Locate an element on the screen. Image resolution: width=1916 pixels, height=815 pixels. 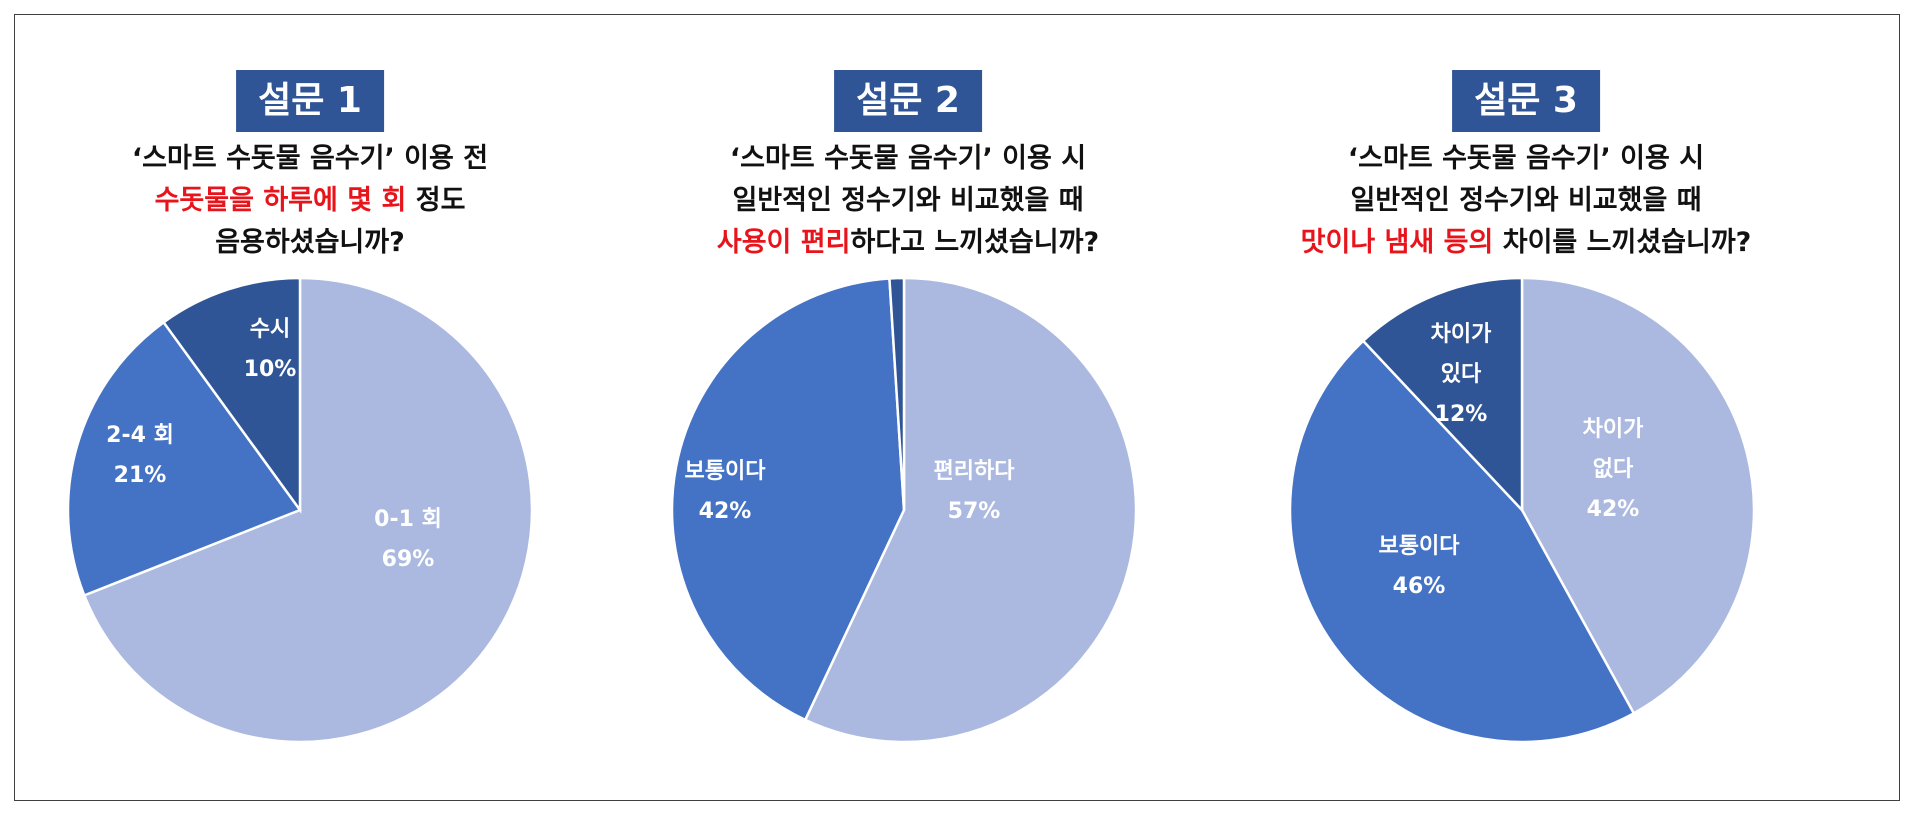
slice-value-label: 21% is located at coordinates (140, 475).